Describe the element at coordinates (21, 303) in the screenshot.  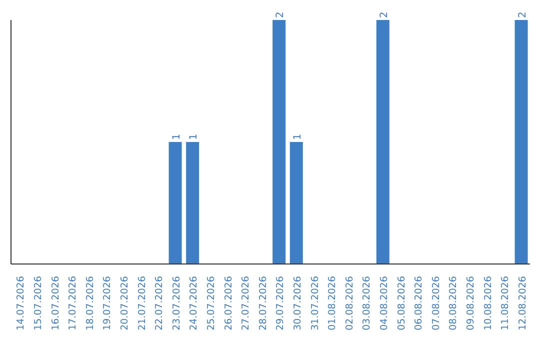
I see `x-tick-label: 14.07.2026` at that location.